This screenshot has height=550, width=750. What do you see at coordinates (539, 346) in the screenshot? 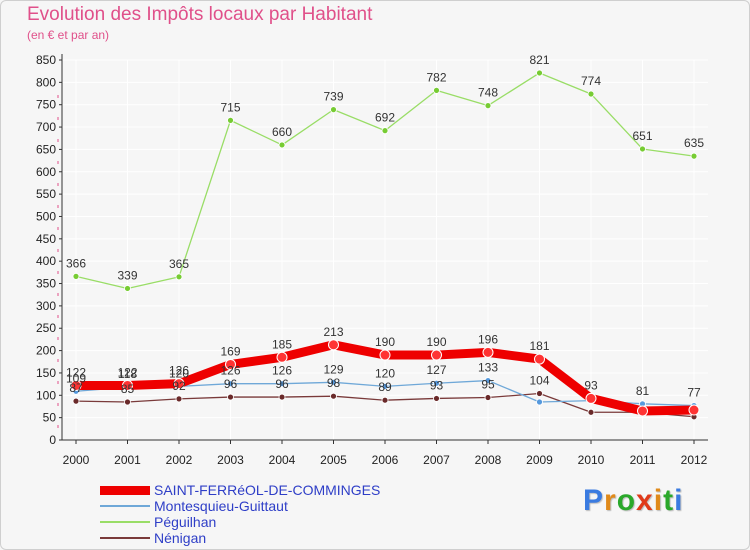
I see `data-label: 181` at bounding box center [539, 346].